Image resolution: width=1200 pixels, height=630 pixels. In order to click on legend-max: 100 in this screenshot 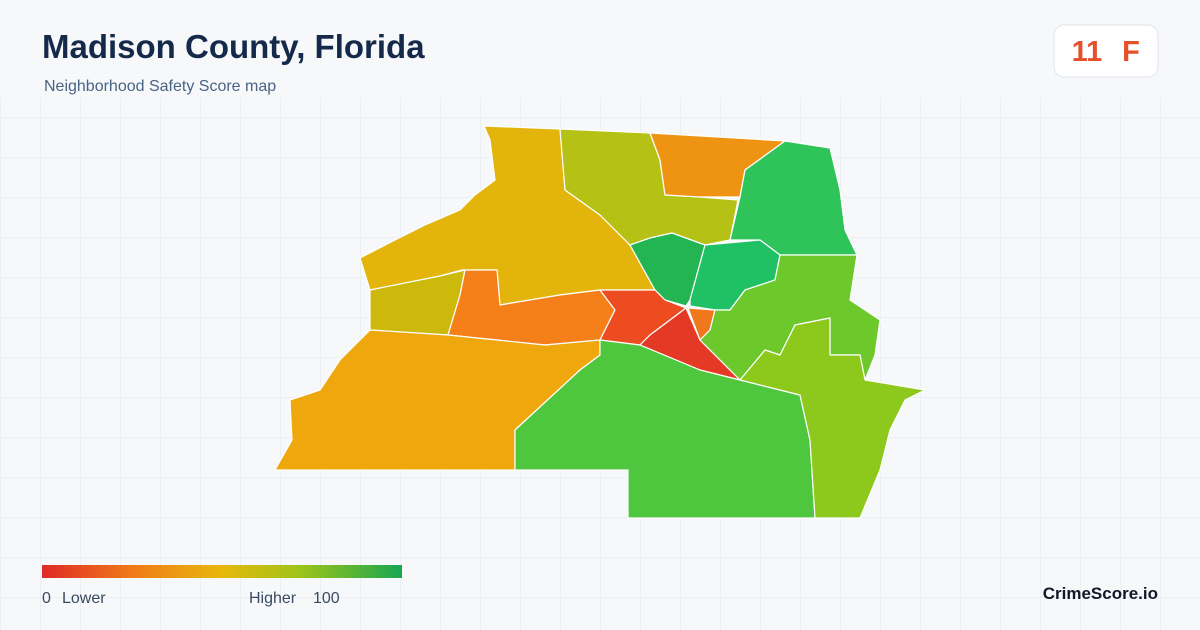, I will do `click(326, 598)`.